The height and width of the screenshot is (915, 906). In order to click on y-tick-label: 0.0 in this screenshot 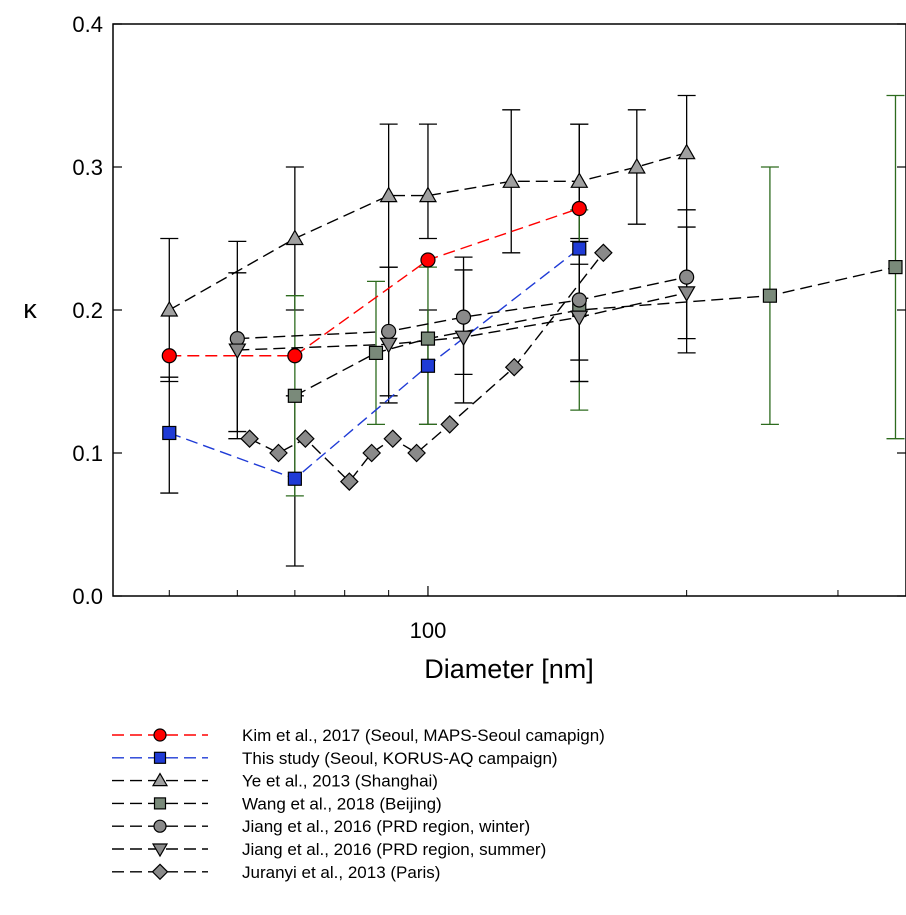, I will do `click(87, 596)`.